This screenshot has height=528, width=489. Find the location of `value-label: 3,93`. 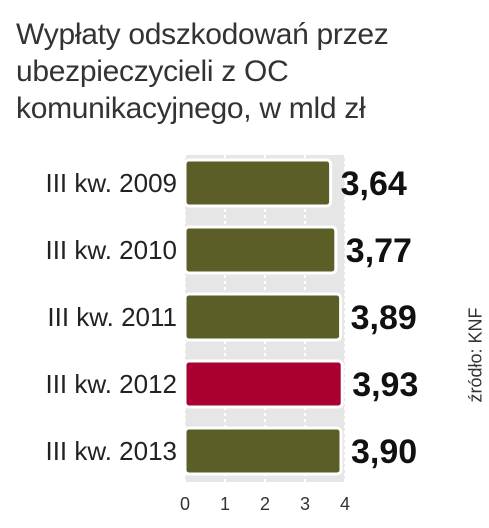

value-label: 3,93 is located at coordinates (385, 385).